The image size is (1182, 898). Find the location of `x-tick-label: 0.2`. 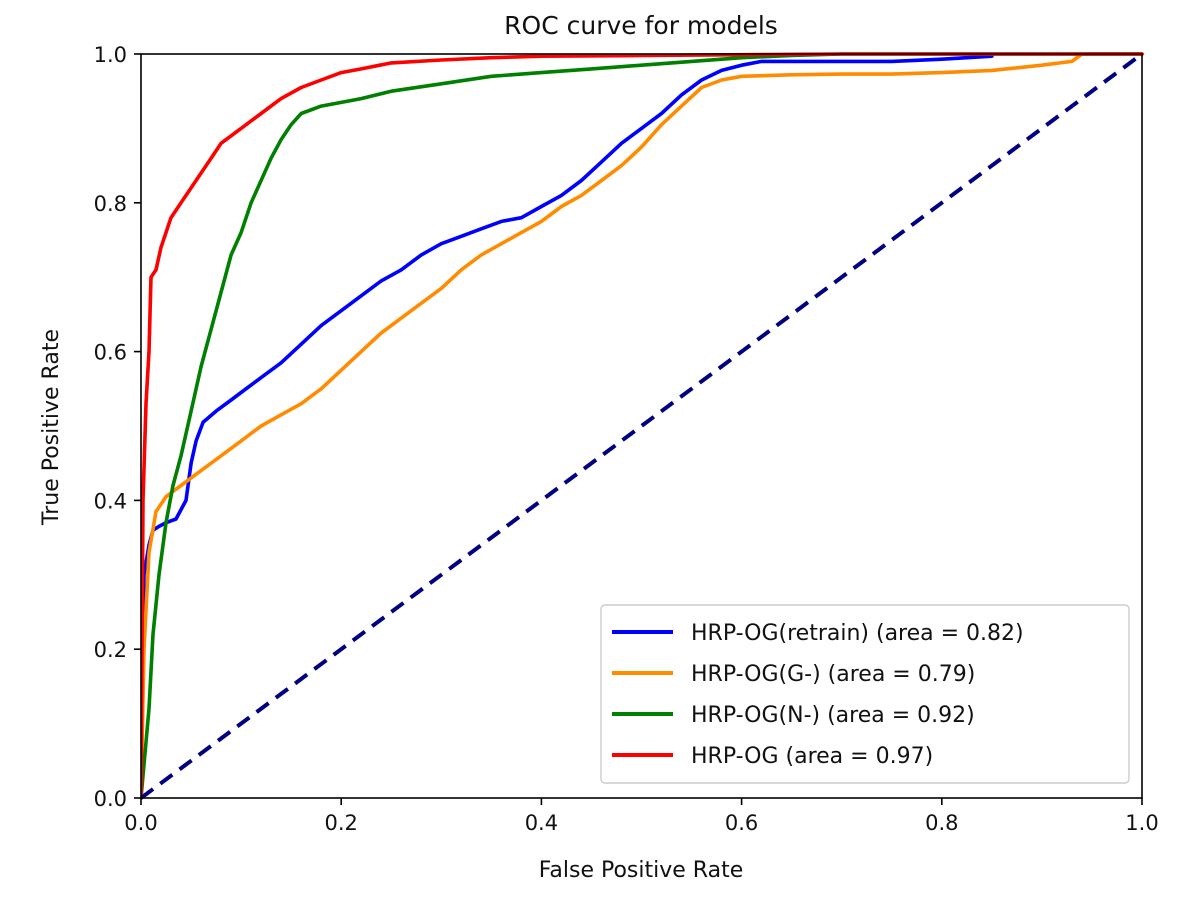

x-tick-label: 0.2 is located at coordinates (340, 823).